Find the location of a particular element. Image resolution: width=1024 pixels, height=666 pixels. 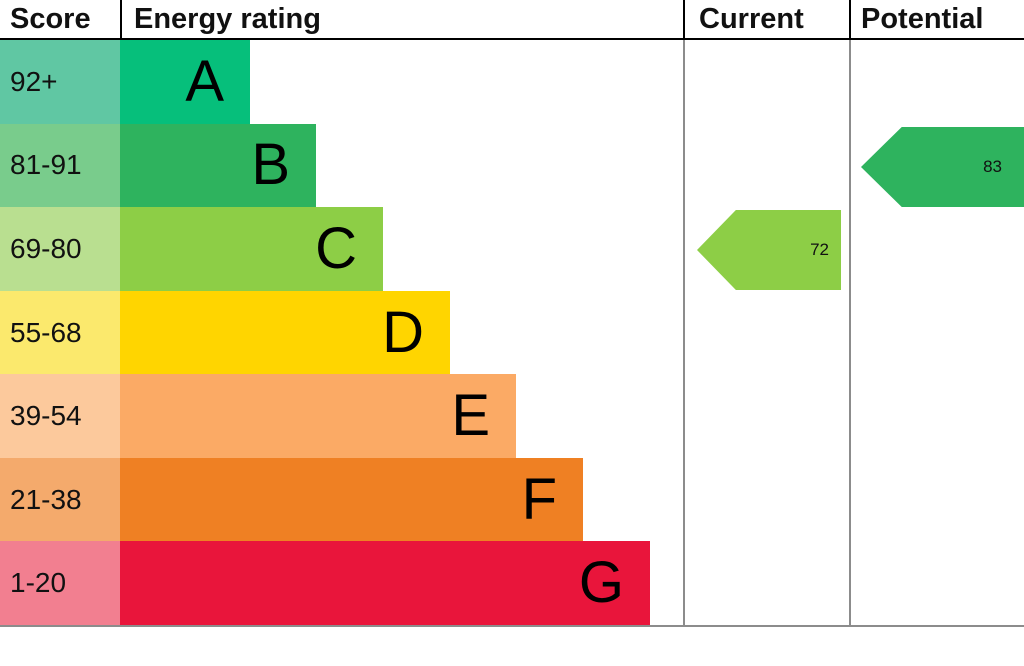

band-score-range: 81-91 is located at coordinates (60, 165).